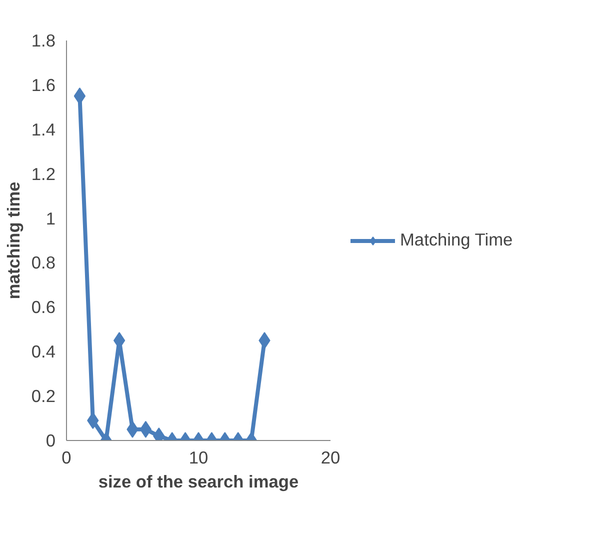 Image resolution: width=608 pixels, height=534 pixels. What do you see at coordinates (43, 174) in the screenshot?
I see `y-tick-label: 1.2` at bounding box center [43, 174].